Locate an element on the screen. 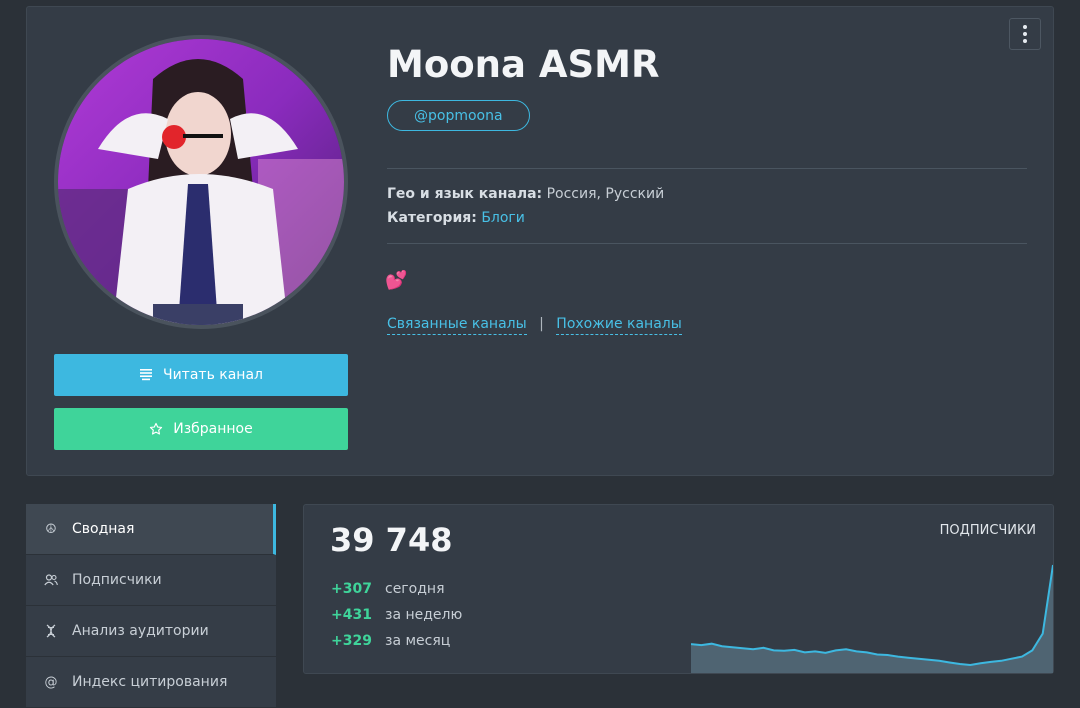  sparkline-line is located at coordinates (872, 615).